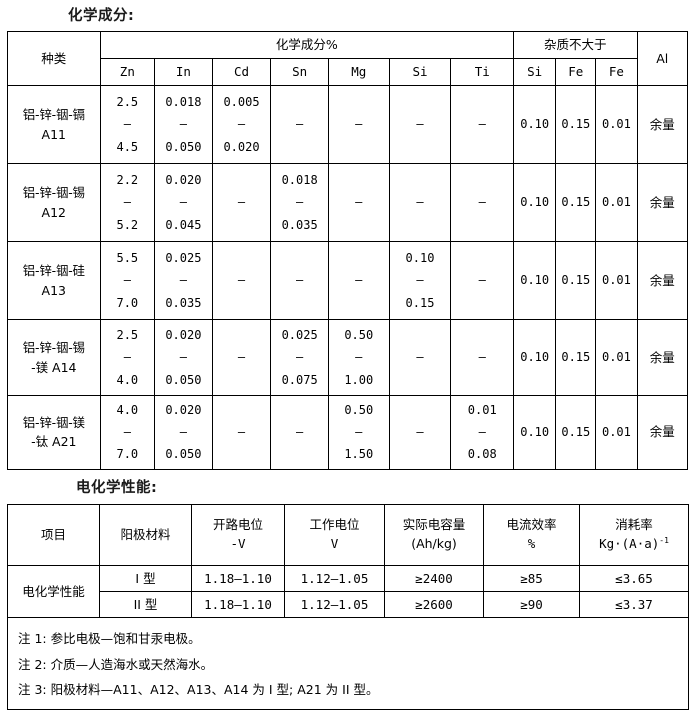  I want to click on cell-row-label: 电化学性能, so click(53, 591).